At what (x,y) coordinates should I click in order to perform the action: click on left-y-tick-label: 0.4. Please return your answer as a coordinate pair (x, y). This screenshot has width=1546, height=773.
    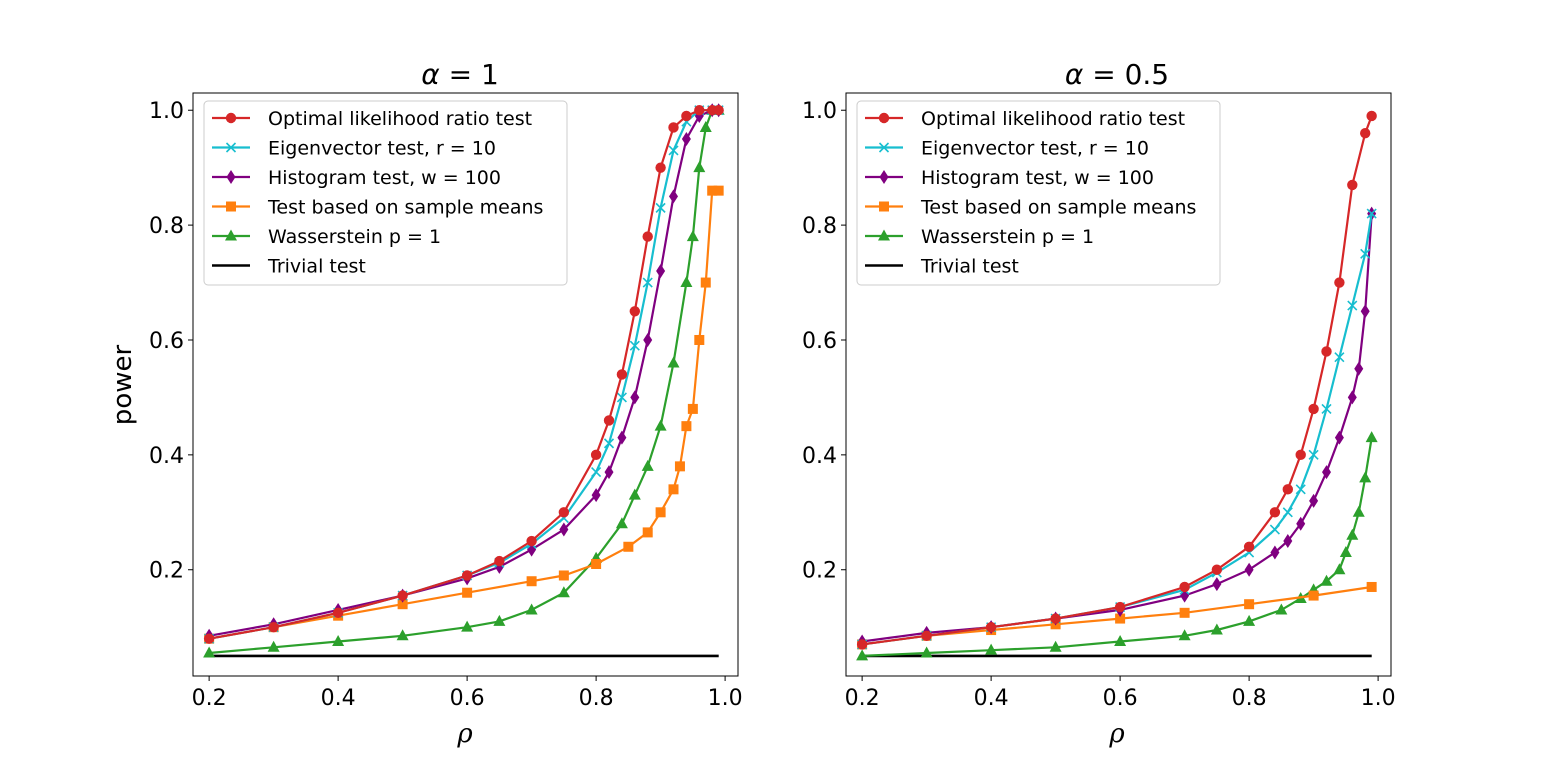
    Looking at the image, I should click on (166, 456).